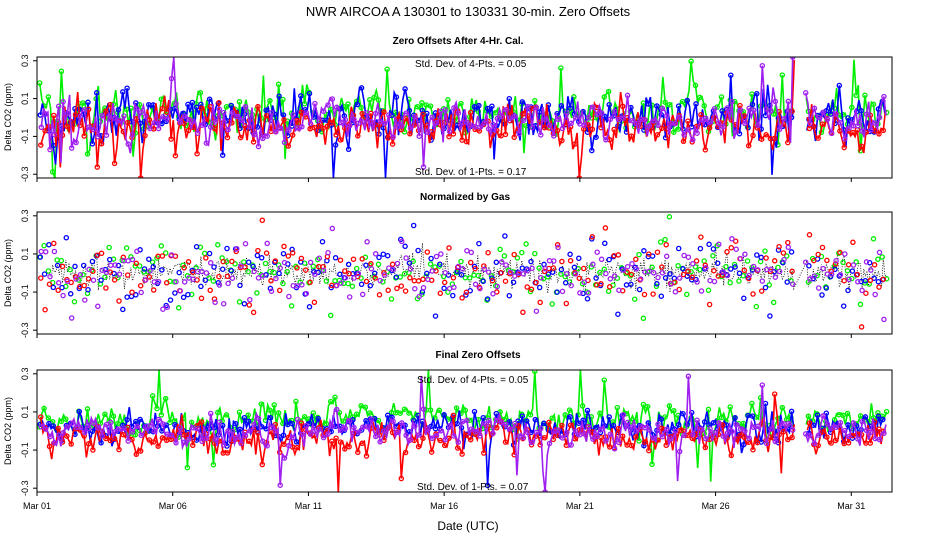  Describe the element at coordinates (471, 64) in the screenshot. I see `panel-1-annotation-top: Std. Dev. of 4-Pts. = 0.05` at that location.